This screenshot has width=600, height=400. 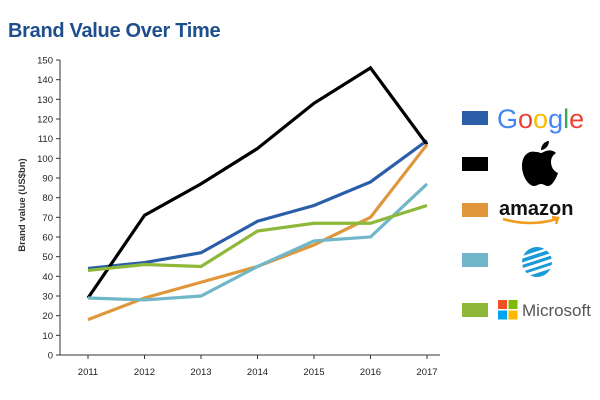 I want to click on x-tick-labels: 2011 2012 2013 2014 2015 2016 2017, so click(x=258, y=366).